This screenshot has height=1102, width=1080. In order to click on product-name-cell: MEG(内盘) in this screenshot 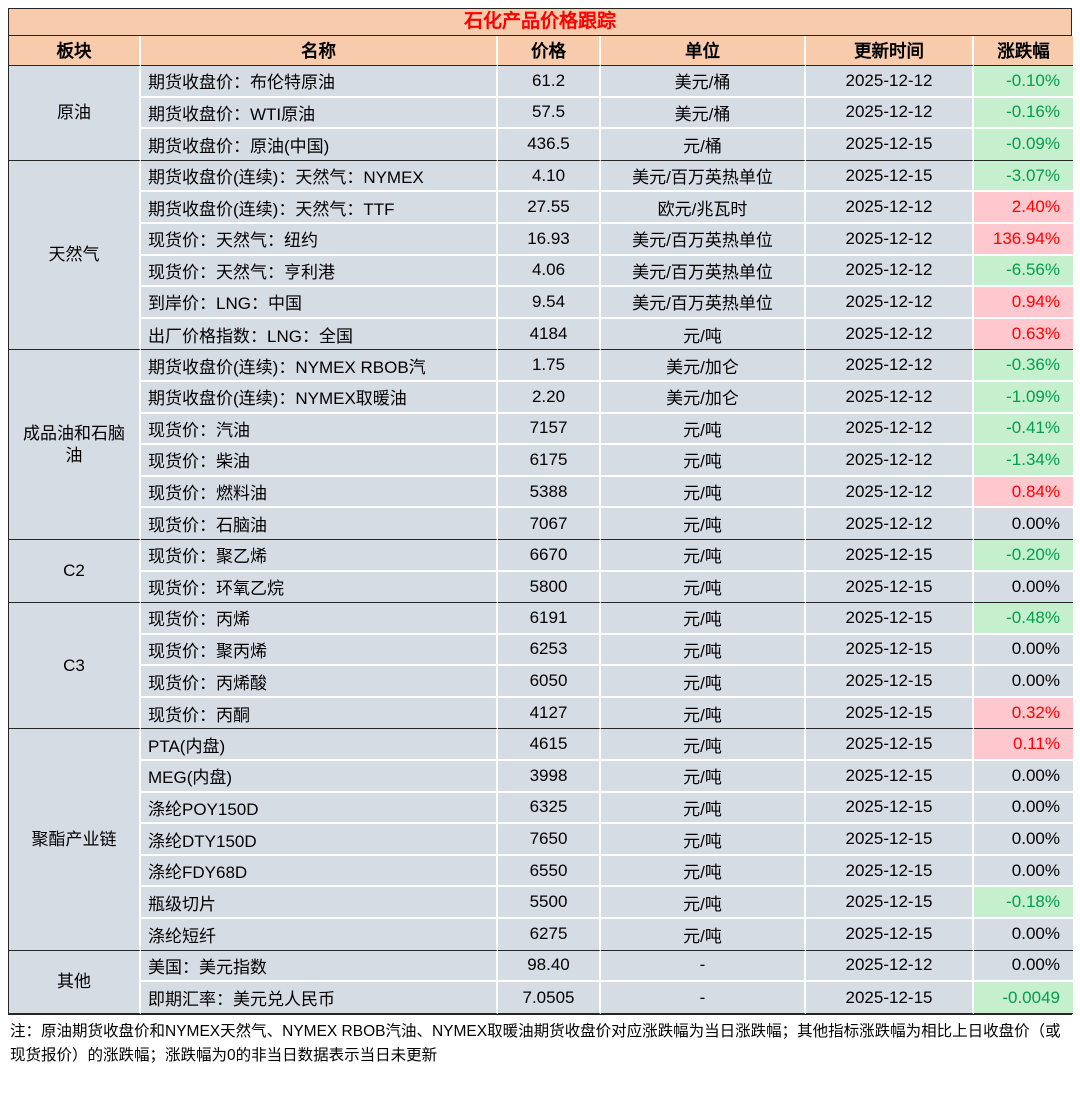, I will do `click(319, 777)`.